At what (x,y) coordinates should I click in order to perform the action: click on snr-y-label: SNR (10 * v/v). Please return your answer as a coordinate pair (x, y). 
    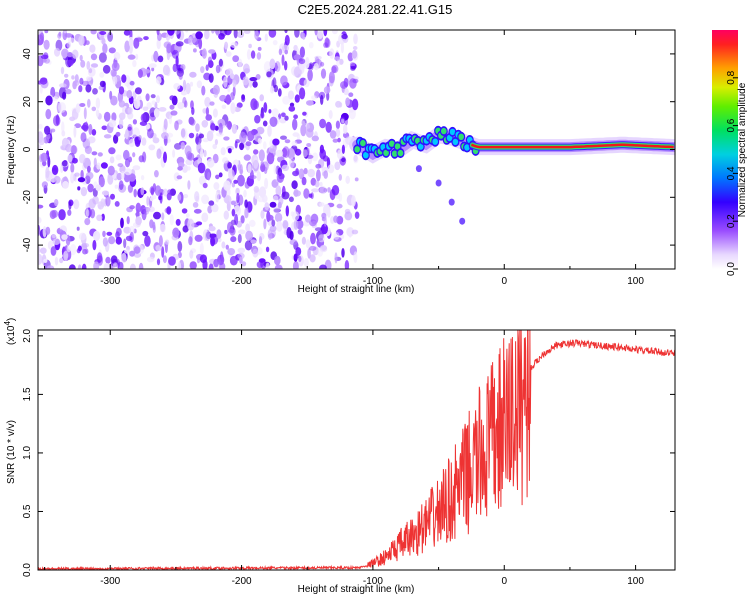
    Looking at the image, I should click on (11, 452).